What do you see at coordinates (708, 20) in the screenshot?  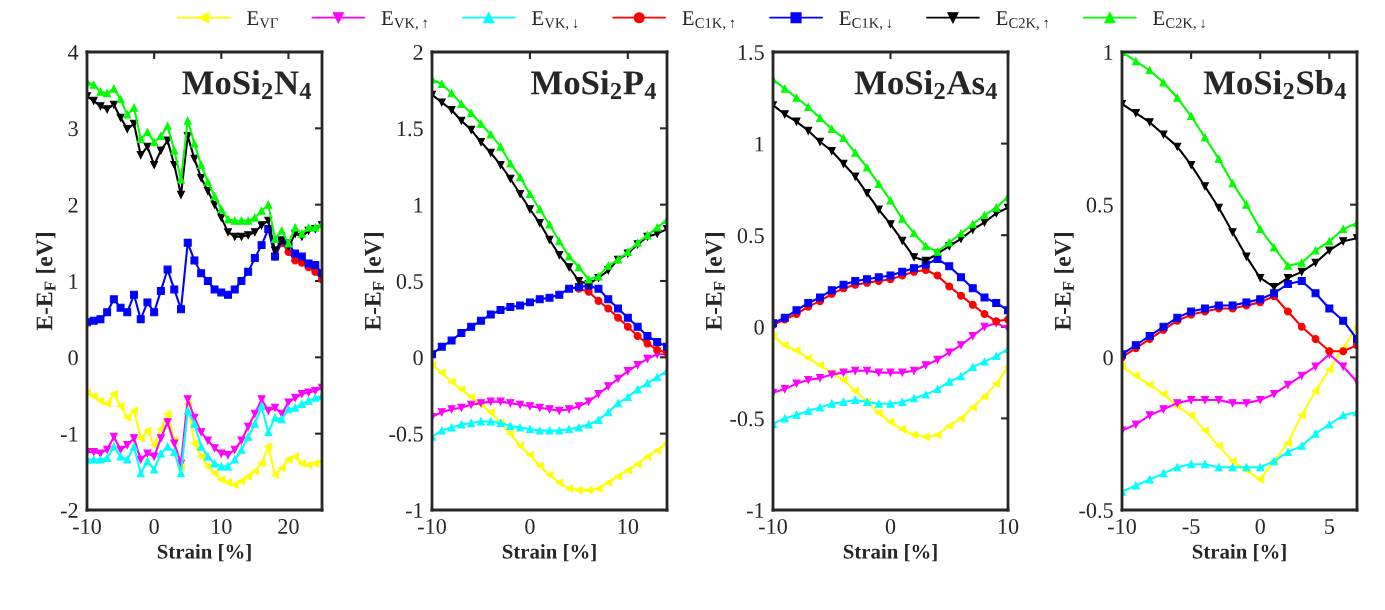 I see `legend-label: E$_{C1K,↑}$` at bounding box center [708, 20].